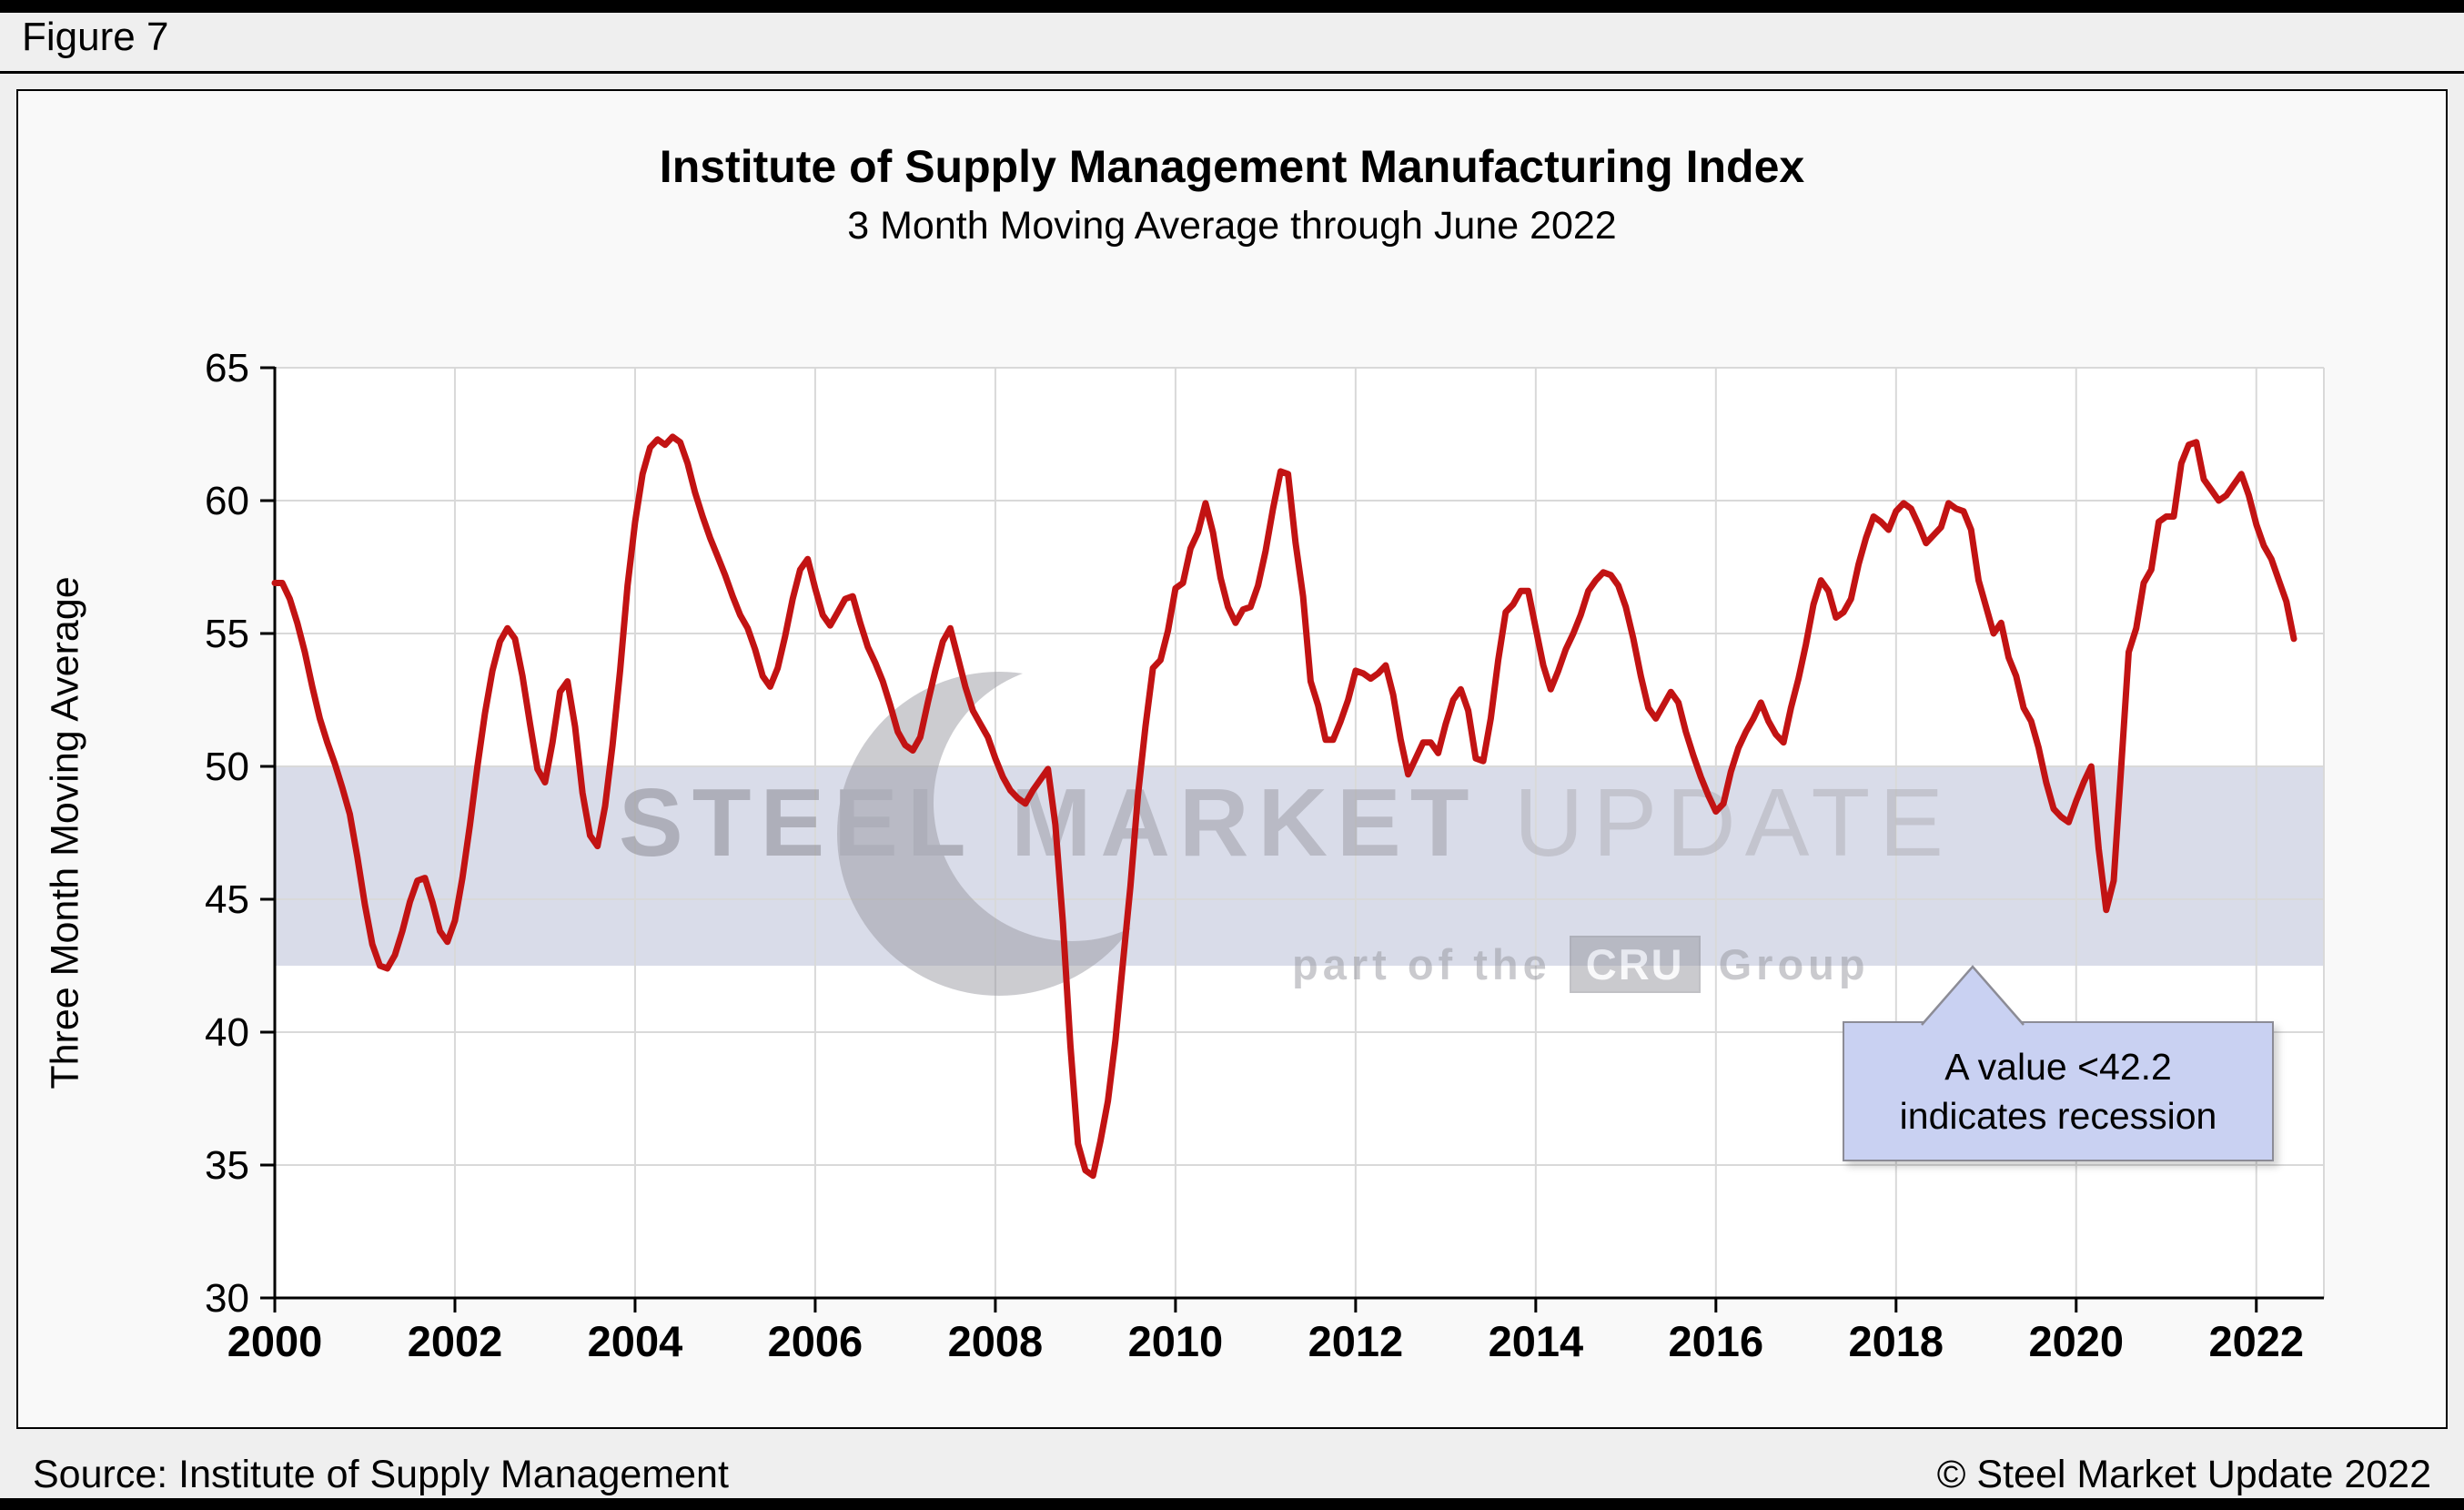 The image size is (2464, 1510). What do you see at coordinates (2076, 1341) in the screenshot?
I see `x-tick-label: 2020` at bounding box center [2076, 1341].